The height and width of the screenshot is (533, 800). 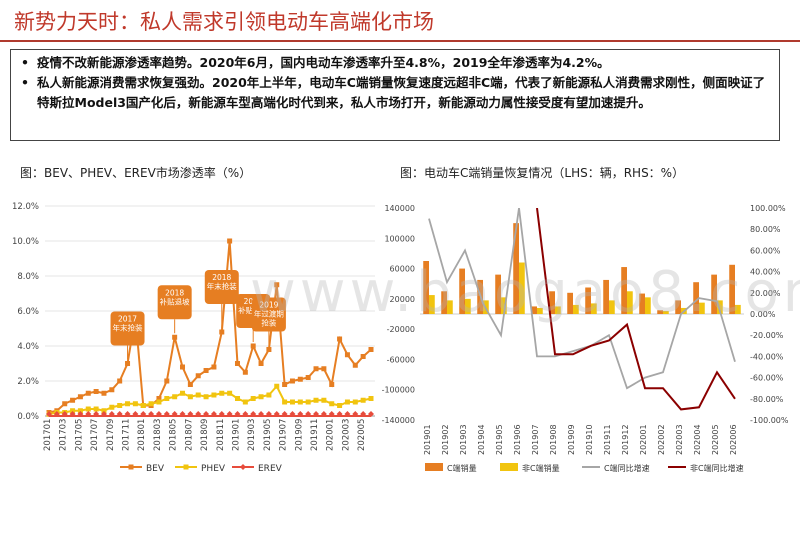 What do you see at coordinates (79, 435) in the screenshot?
I see `chart1-xtick-label: 201705` at bounding box center [79, 435].